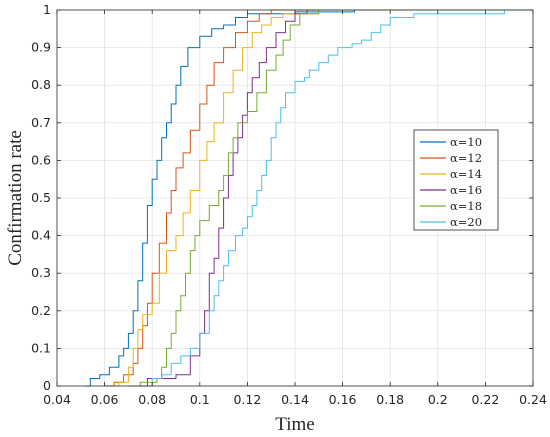  Describe the element at coordinates (105, 399) in the screenshot. I see `x-tick-label: 0.06` at that location.